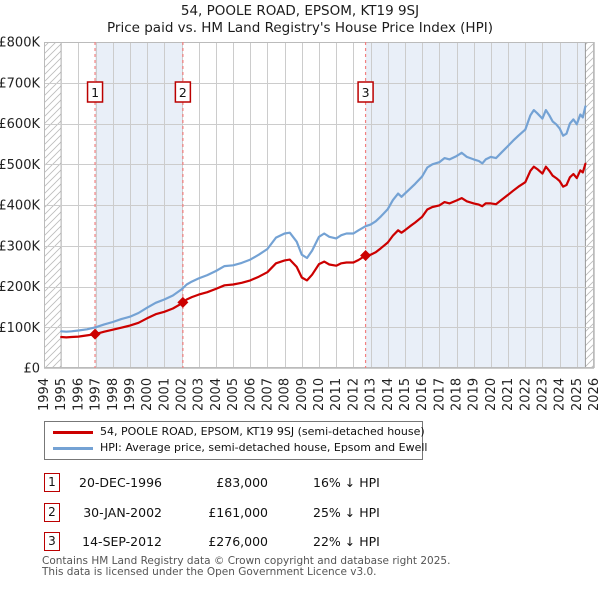  I want to click on x-axis-label: 2002, so click(182, 394).